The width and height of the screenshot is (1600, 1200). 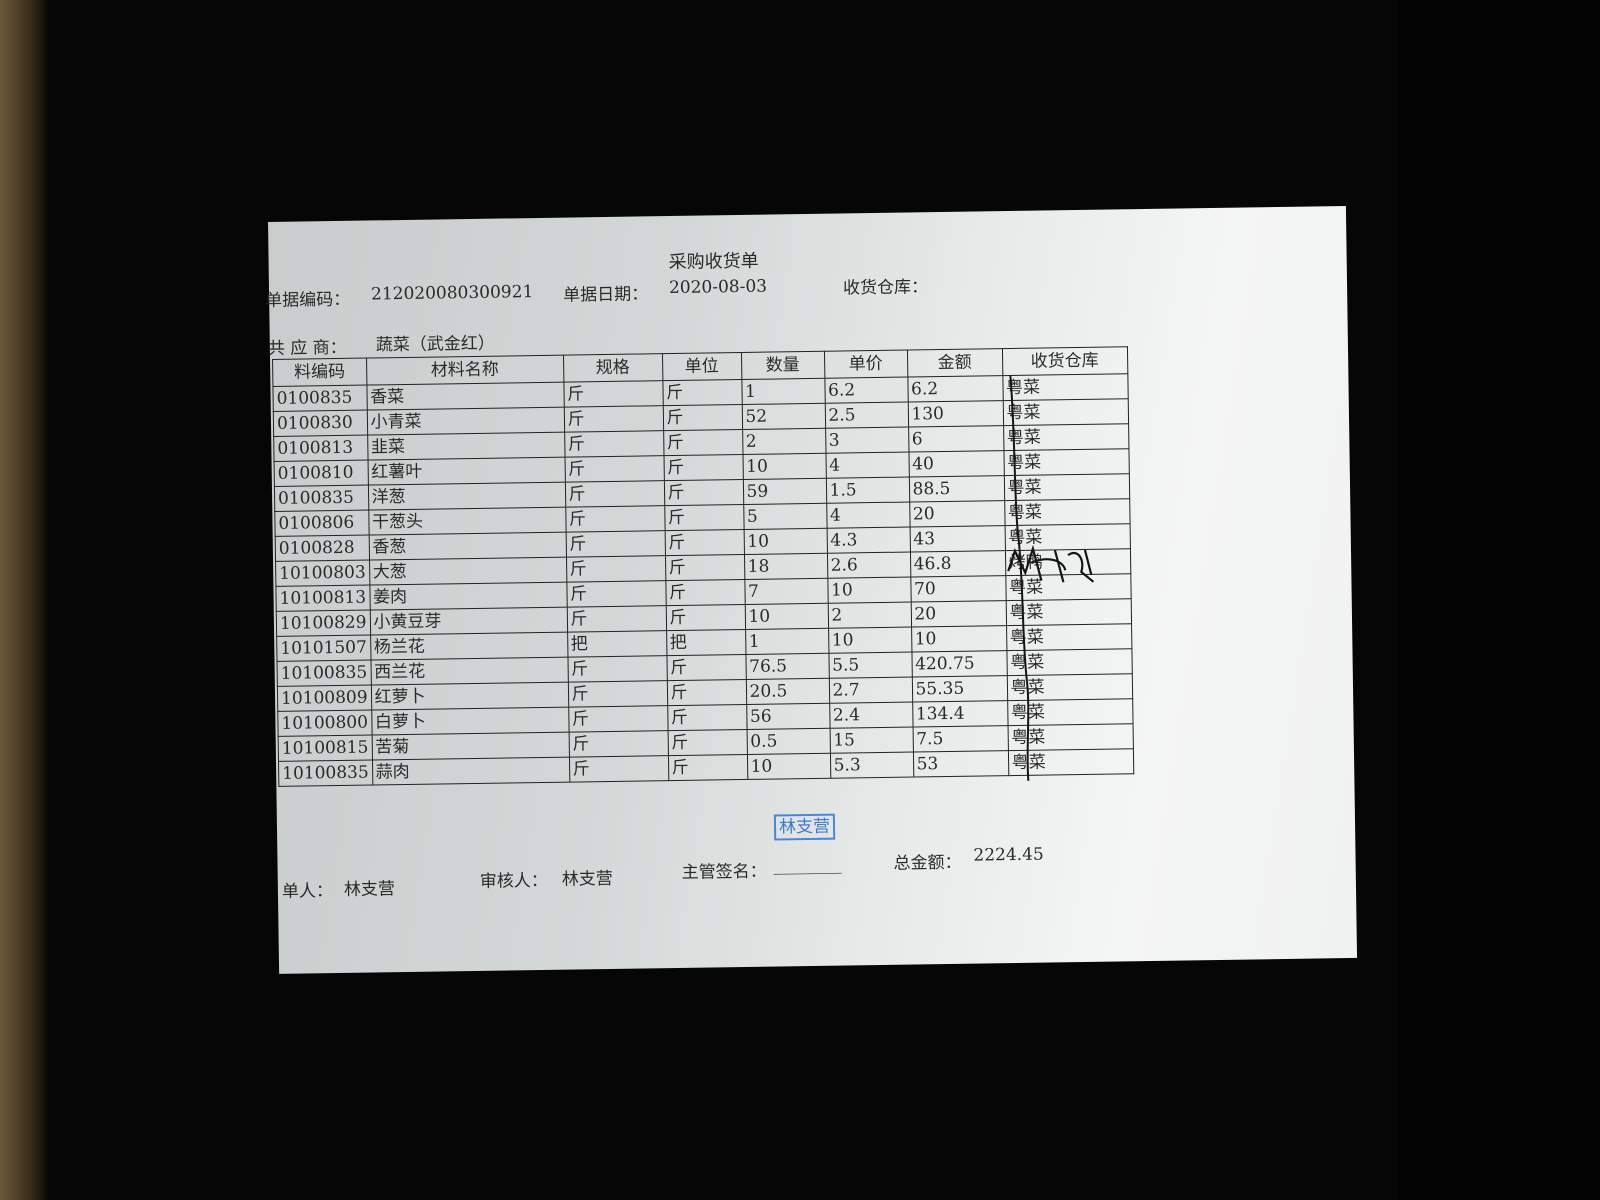 What do you see at coordinates (1051, 578) in the screenshot?
I see `handwritten-signature` at bounding box center [1051, 578].